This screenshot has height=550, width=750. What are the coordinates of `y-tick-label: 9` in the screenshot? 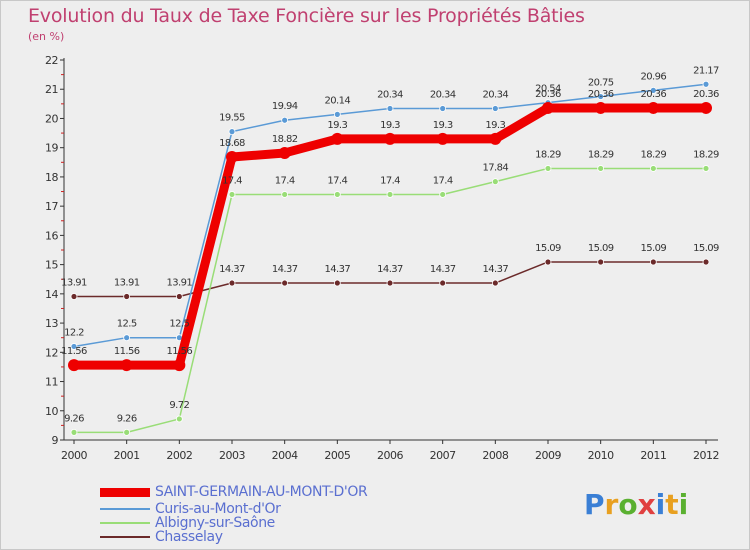 It's located at (55, 440).